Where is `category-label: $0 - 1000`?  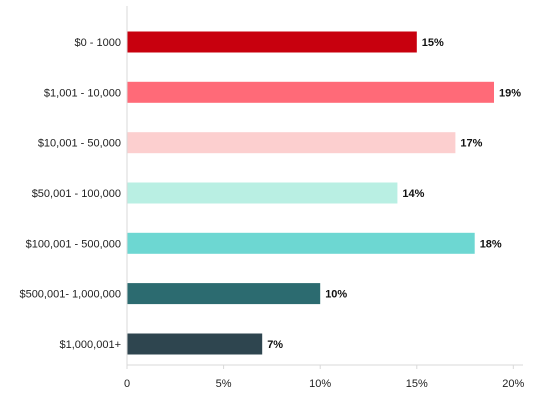
category-label: $0 - 1000 is located at coordinates (98, 43).